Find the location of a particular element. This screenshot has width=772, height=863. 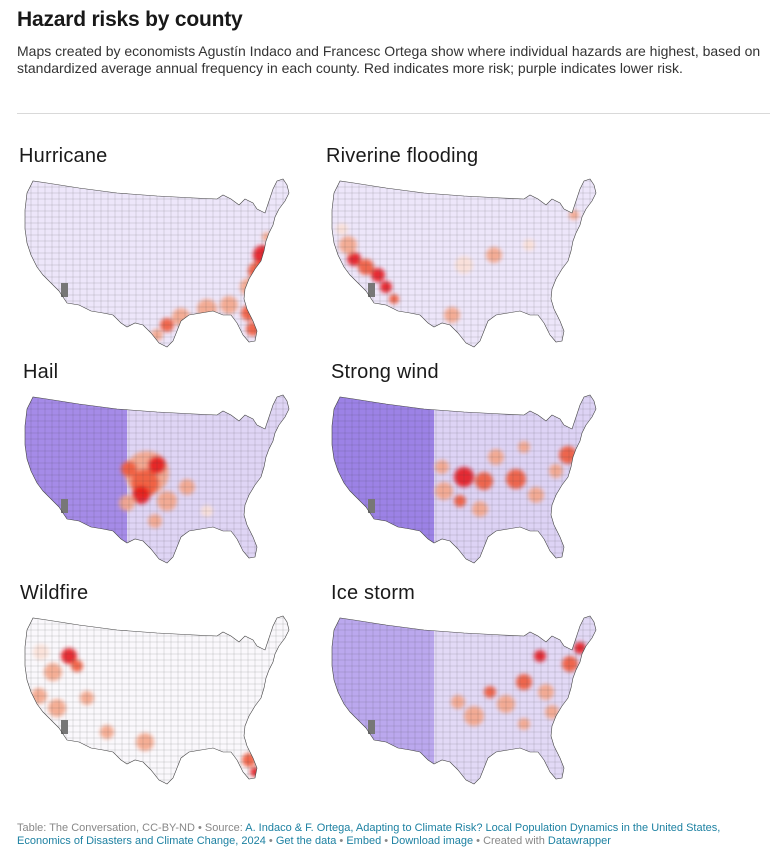

us-county-map-hurricane is located at coordinates (157, 263).